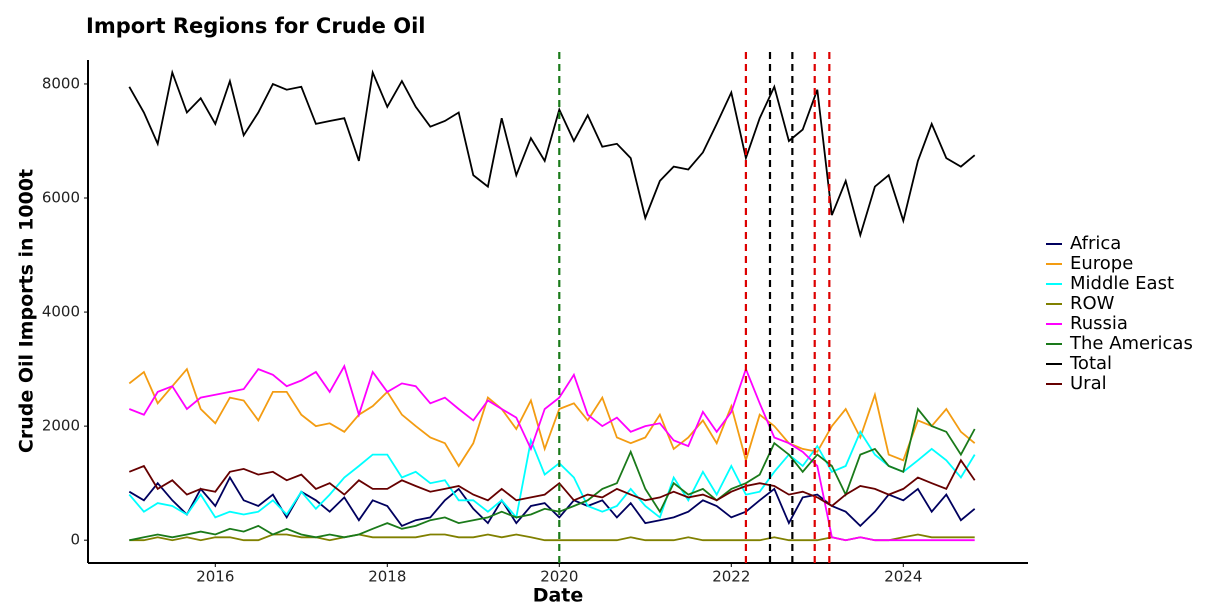 This screenshot has height=606, width=1205. What do you see at coordinates (61, 83) in the screenshot?
I see `y-tick-label: 8000` at bounding box center [61, 83].